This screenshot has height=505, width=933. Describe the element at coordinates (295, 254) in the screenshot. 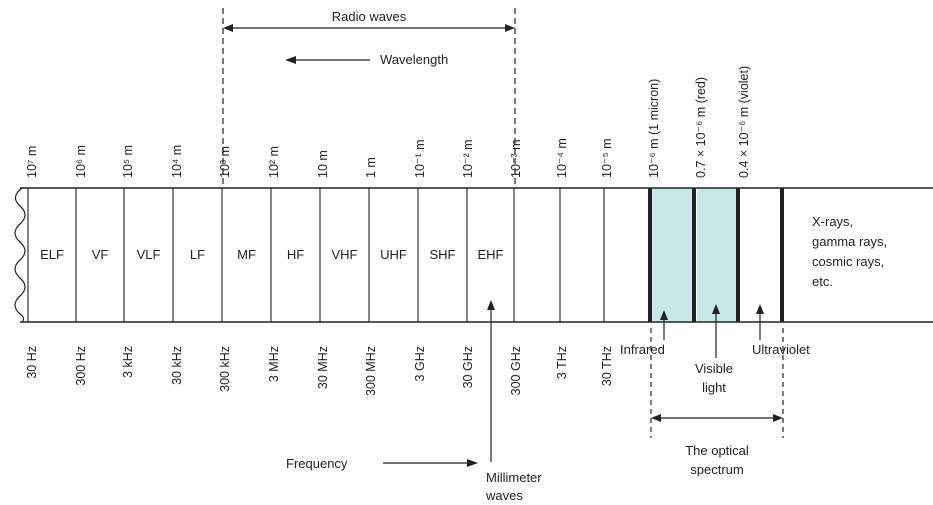

I see `band-label: HF` at that location.